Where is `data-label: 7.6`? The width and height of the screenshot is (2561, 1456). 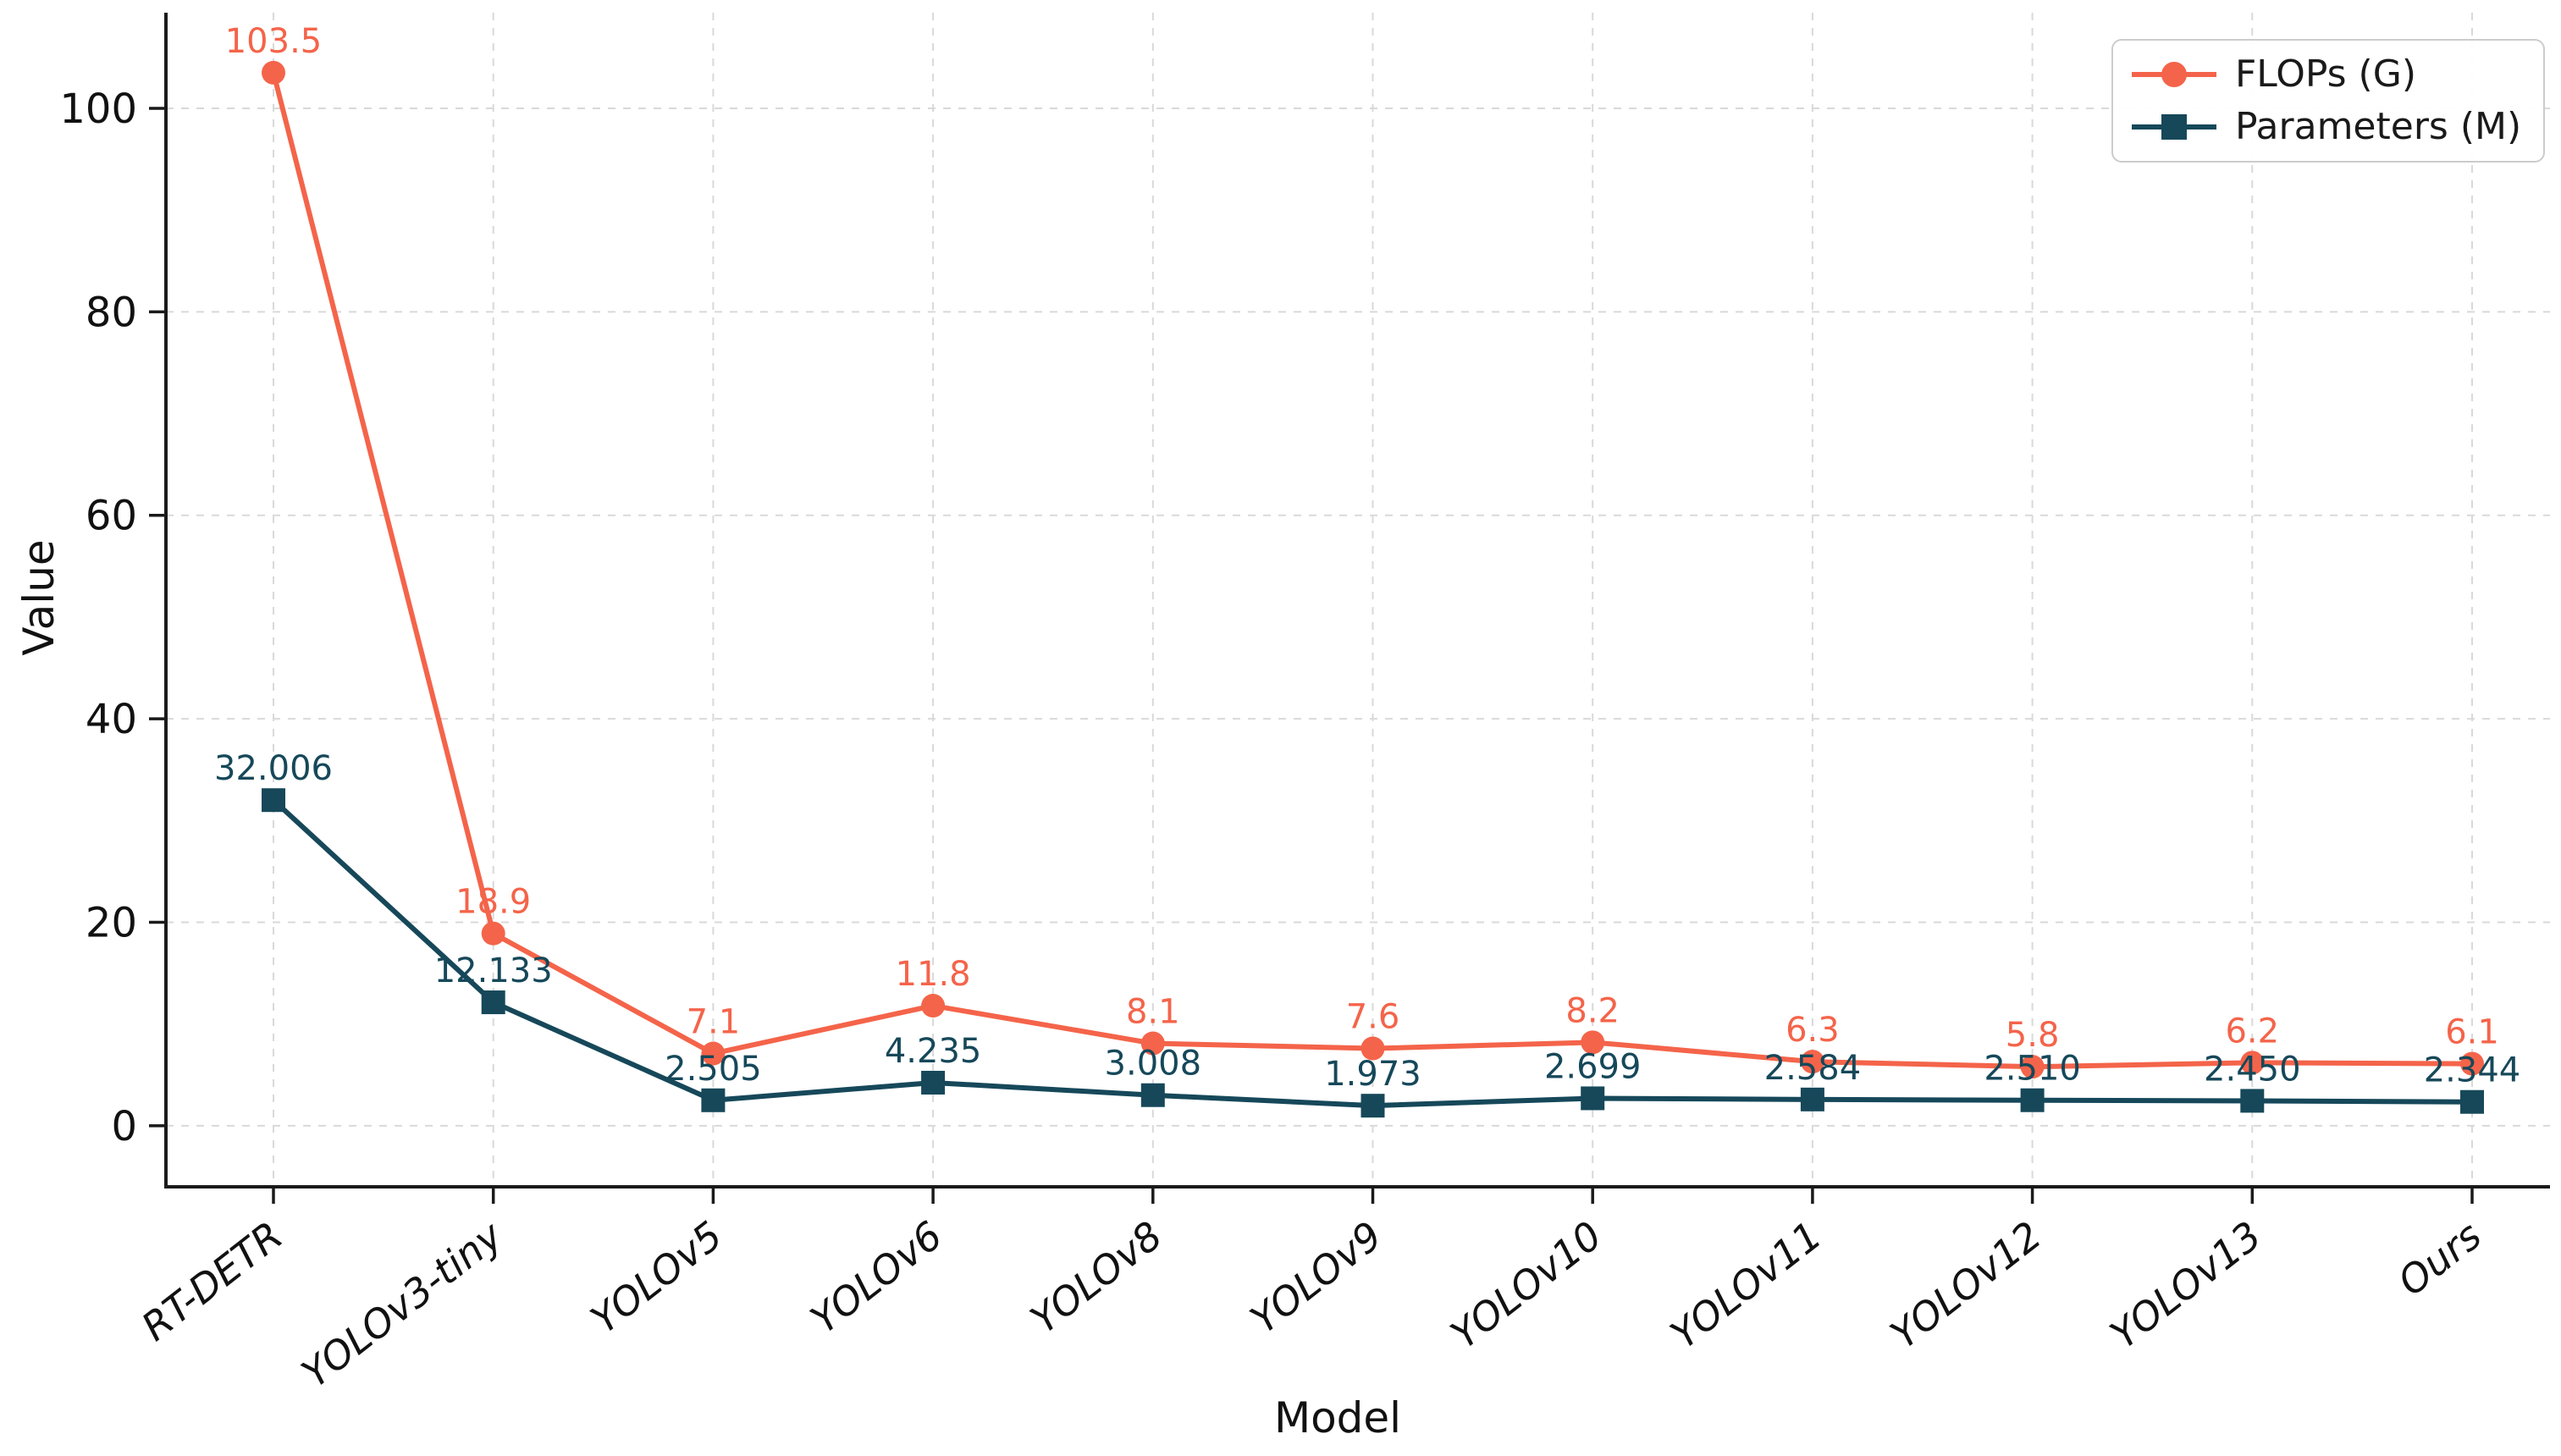 data-label: 7.6 is located at coordinates (1373, 1018).